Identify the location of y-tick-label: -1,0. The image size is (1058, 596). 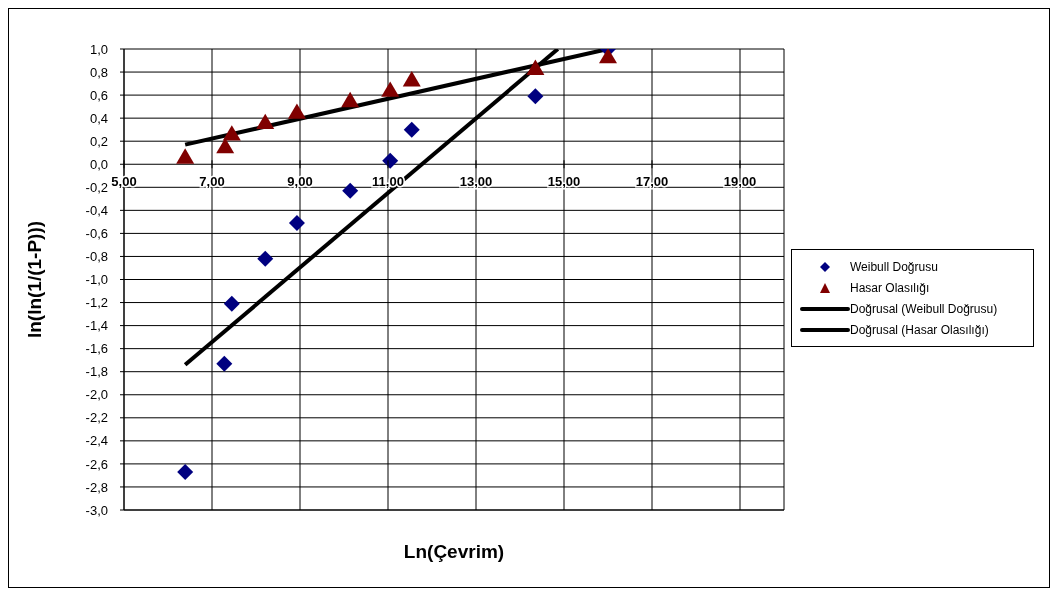
(96, 280).